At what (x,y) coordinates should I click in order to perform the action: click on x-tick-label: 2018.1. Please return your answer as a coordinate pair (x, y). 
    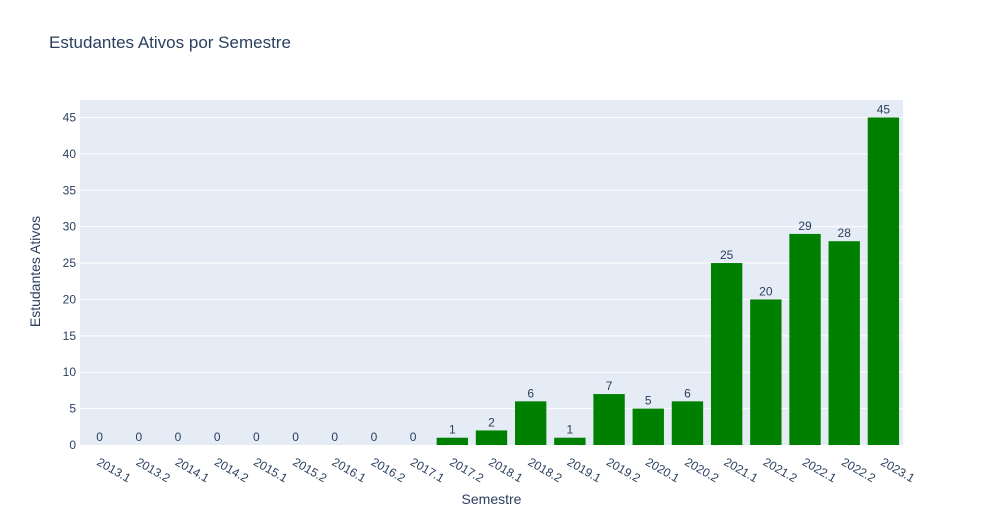
    Looking at the image, I should click on (505, 470).